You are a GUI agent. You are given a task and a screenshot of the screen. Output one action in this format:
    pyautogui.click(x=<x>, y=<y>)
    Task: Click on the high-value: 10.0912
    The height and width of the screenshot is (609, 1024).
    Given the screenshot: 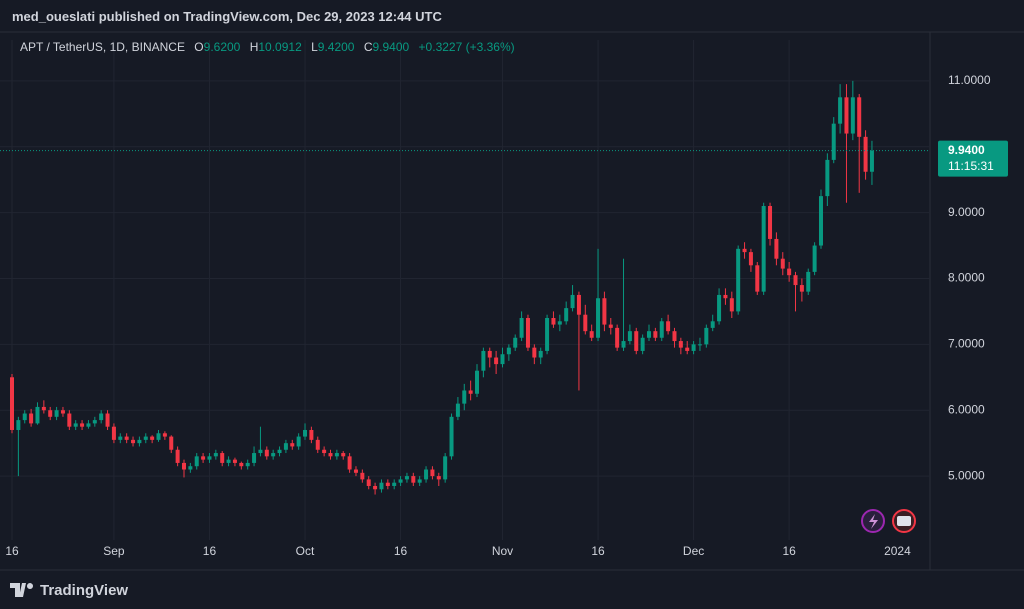 What is the action you would take?
    pyautogui.click(x=280, y=47)
    